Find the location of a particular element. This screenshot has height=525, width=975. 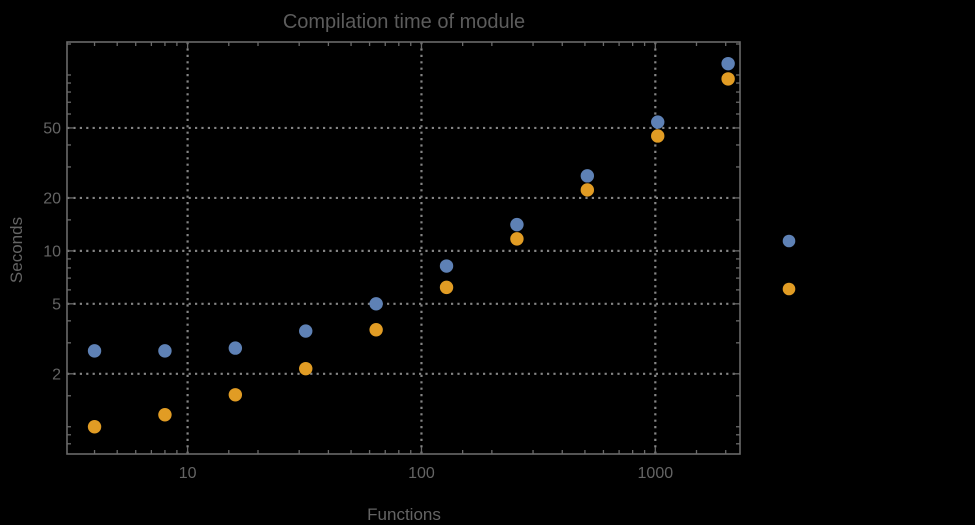

y-tick-label: 2 is located at coordinates (56, 374).